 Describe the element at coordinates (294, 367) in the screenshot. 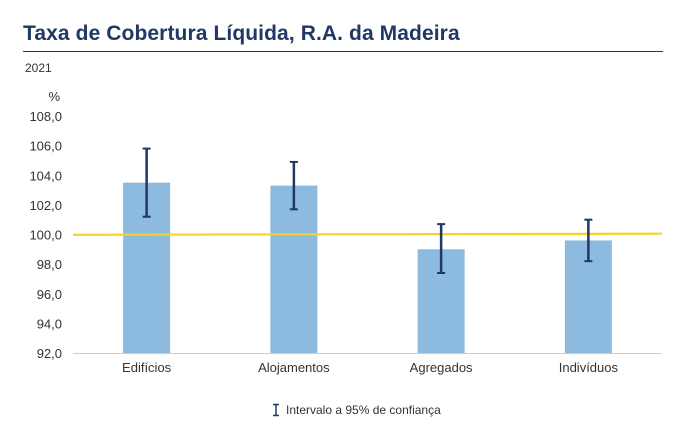

I see `x-category-label: Alojamentos` at that location.